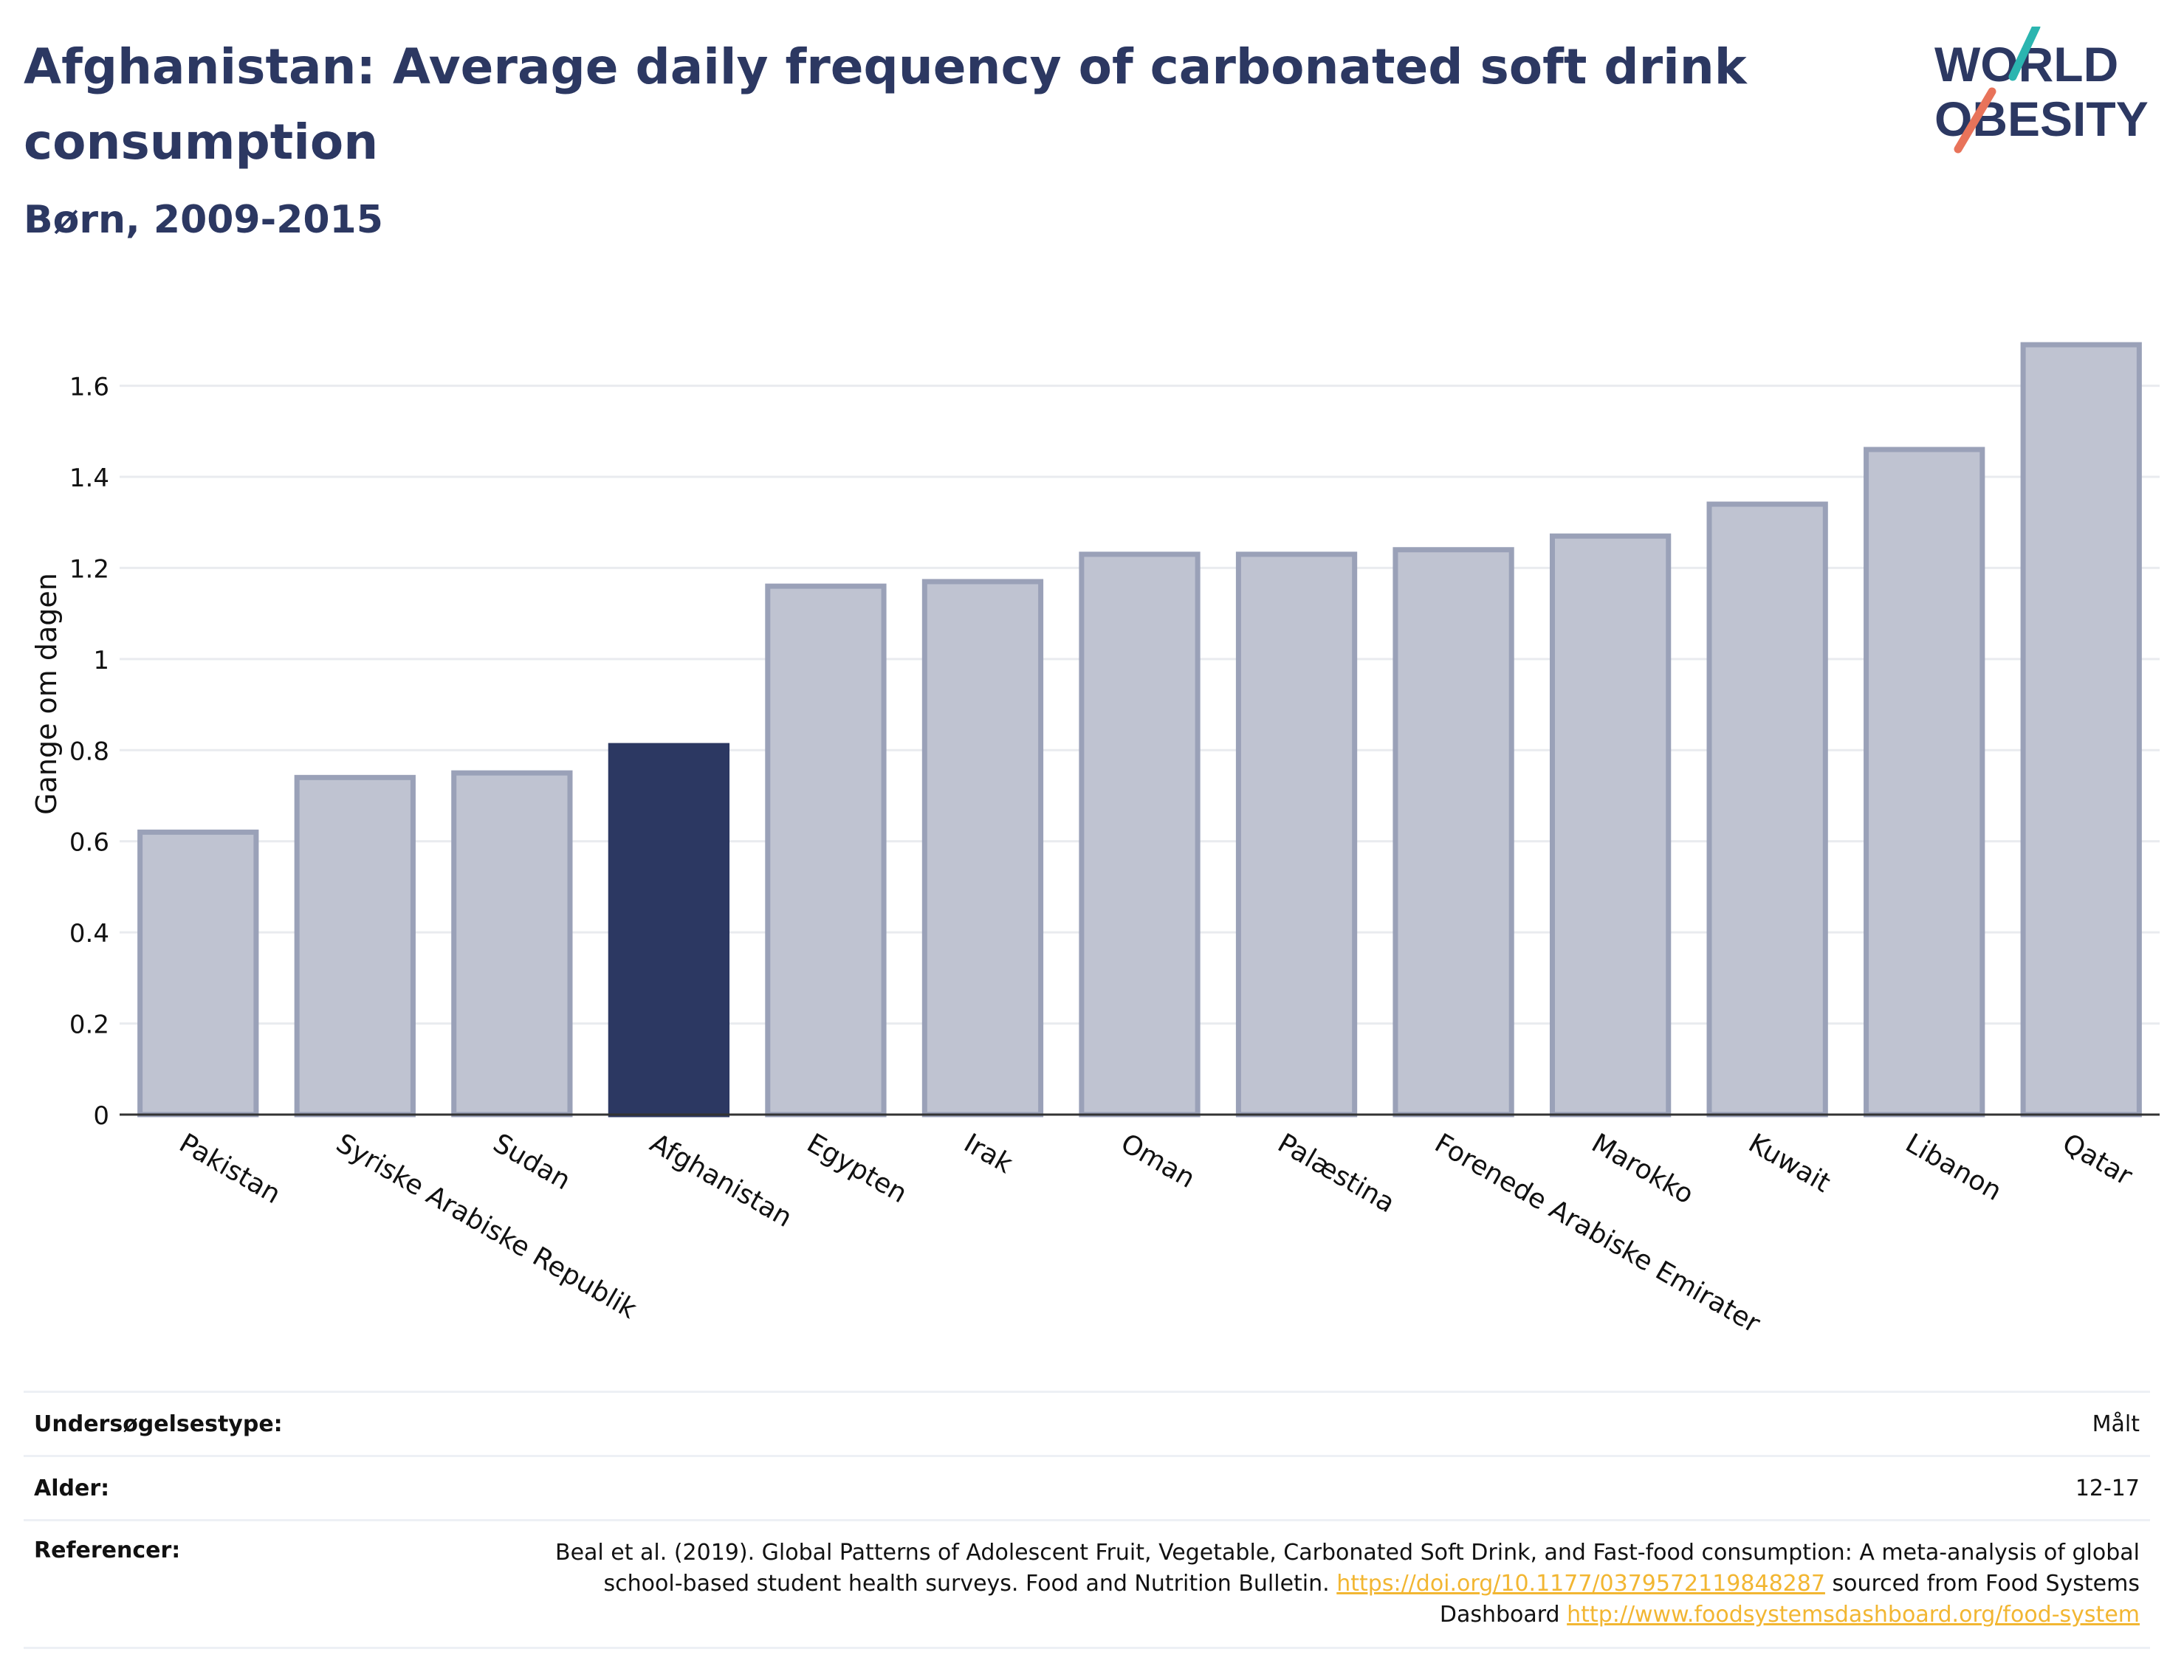 The image size is (2184, 1680). What do you see at coordinates (983, 848) in the screenshot?
I see `bar-irak` at bounding box center [983, 848].